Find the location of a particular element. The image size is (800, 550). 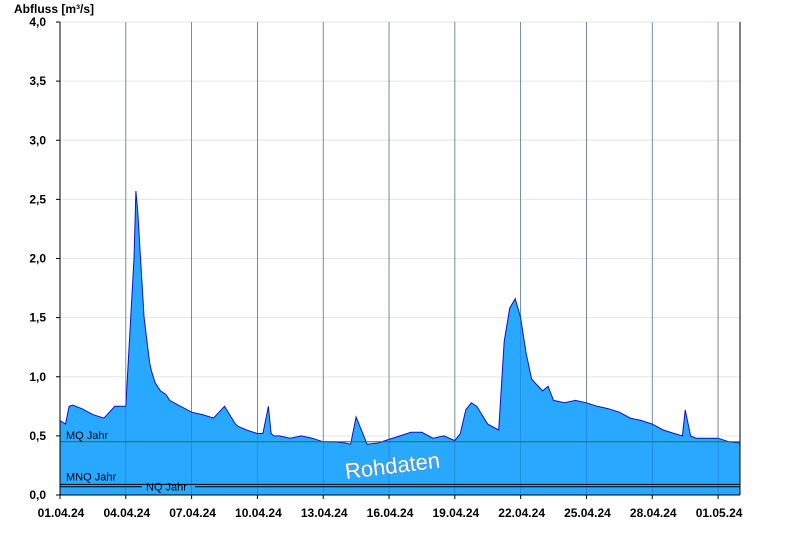

x-tick-label: 22.04.24 is located at coordinates (521, 513).